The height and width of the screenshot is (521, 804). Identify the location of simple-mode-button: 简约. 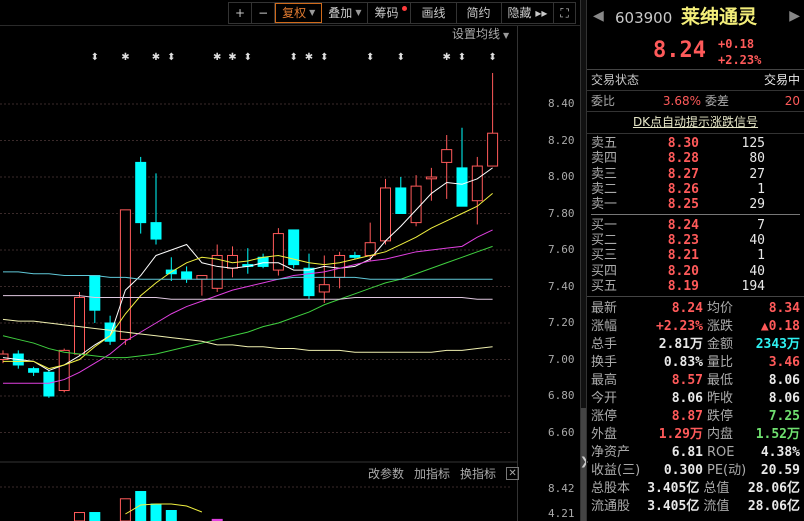
(479, 13).